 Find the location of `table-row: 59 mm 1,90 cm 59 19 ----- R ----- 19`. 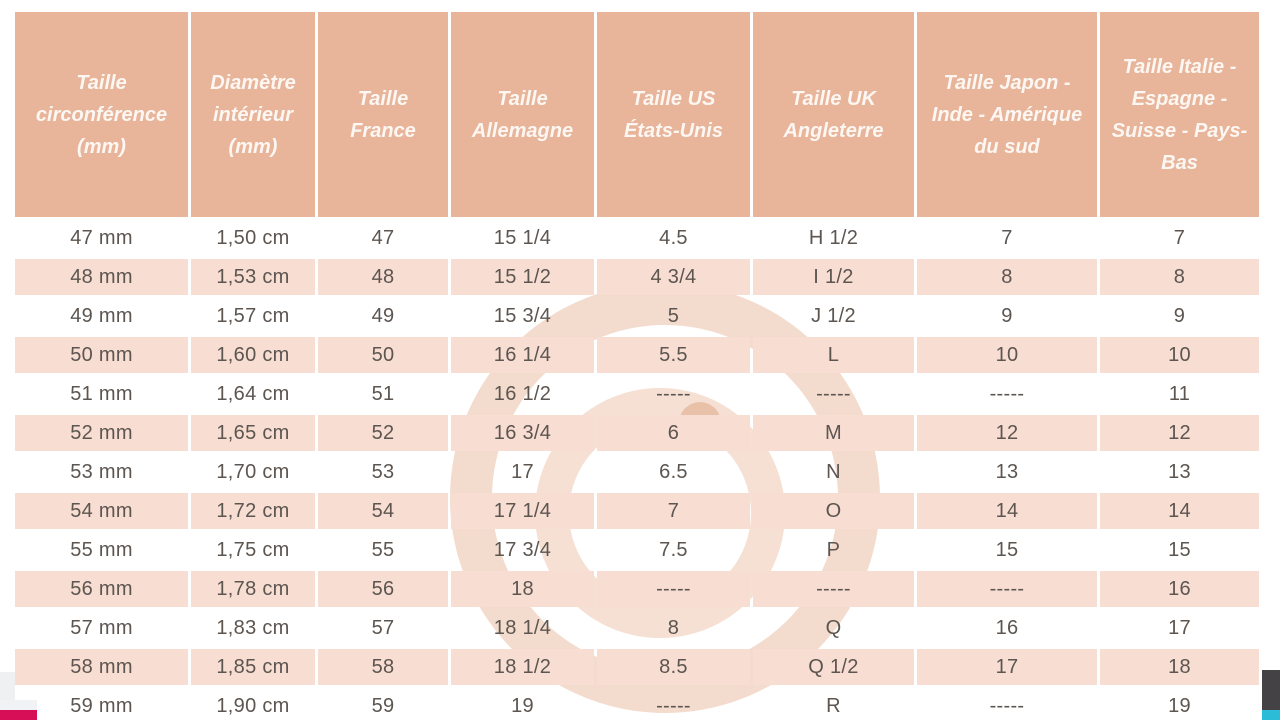

table-row: 59 mm 1,90 cm 59 19 ----- R ----- 19 is located at coordinates (637, 706).